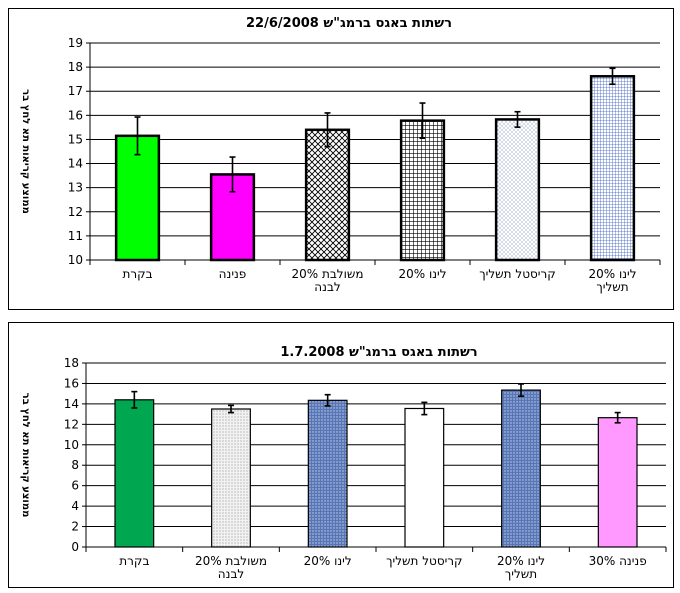  Describe the element at coordinates (618, 561) in the screenshot. I see `category-label: פנינה 30%` at that location.